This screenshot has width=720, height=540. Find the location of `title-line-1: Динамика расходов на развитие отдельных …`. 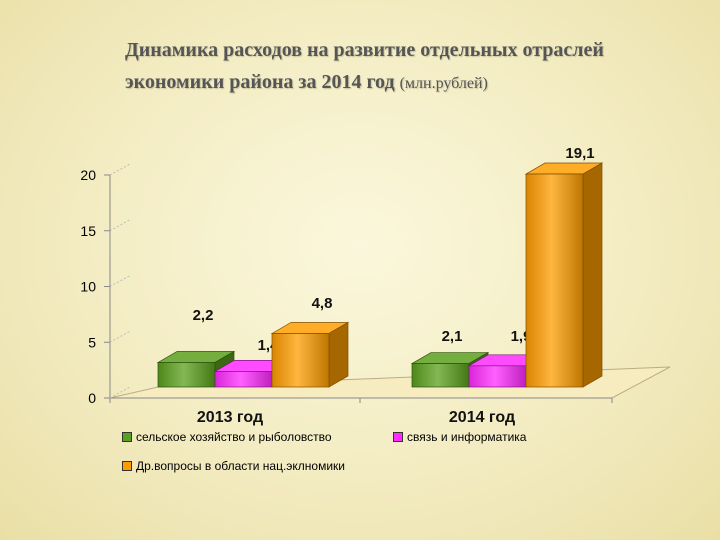

title-line-1: Динамика расходов на развитие отдельных … is located at coordinates (364, 50).